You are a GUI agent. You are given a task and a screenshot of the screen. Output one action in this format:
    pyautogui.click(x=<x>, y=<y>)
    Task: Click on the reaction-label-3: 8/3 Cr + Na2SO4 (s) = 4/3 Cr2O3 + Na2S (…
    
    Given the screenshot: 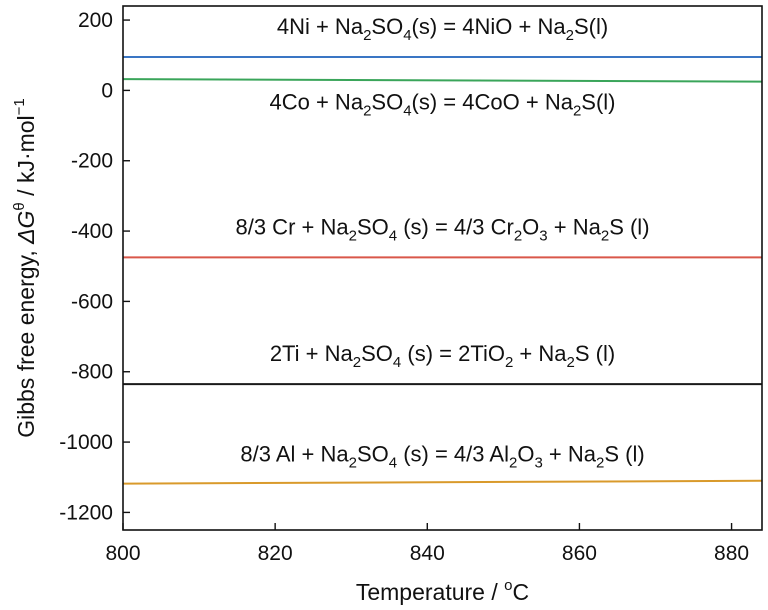 What is the action you would take?
    pyautogui.click(x=442, y=230)
    